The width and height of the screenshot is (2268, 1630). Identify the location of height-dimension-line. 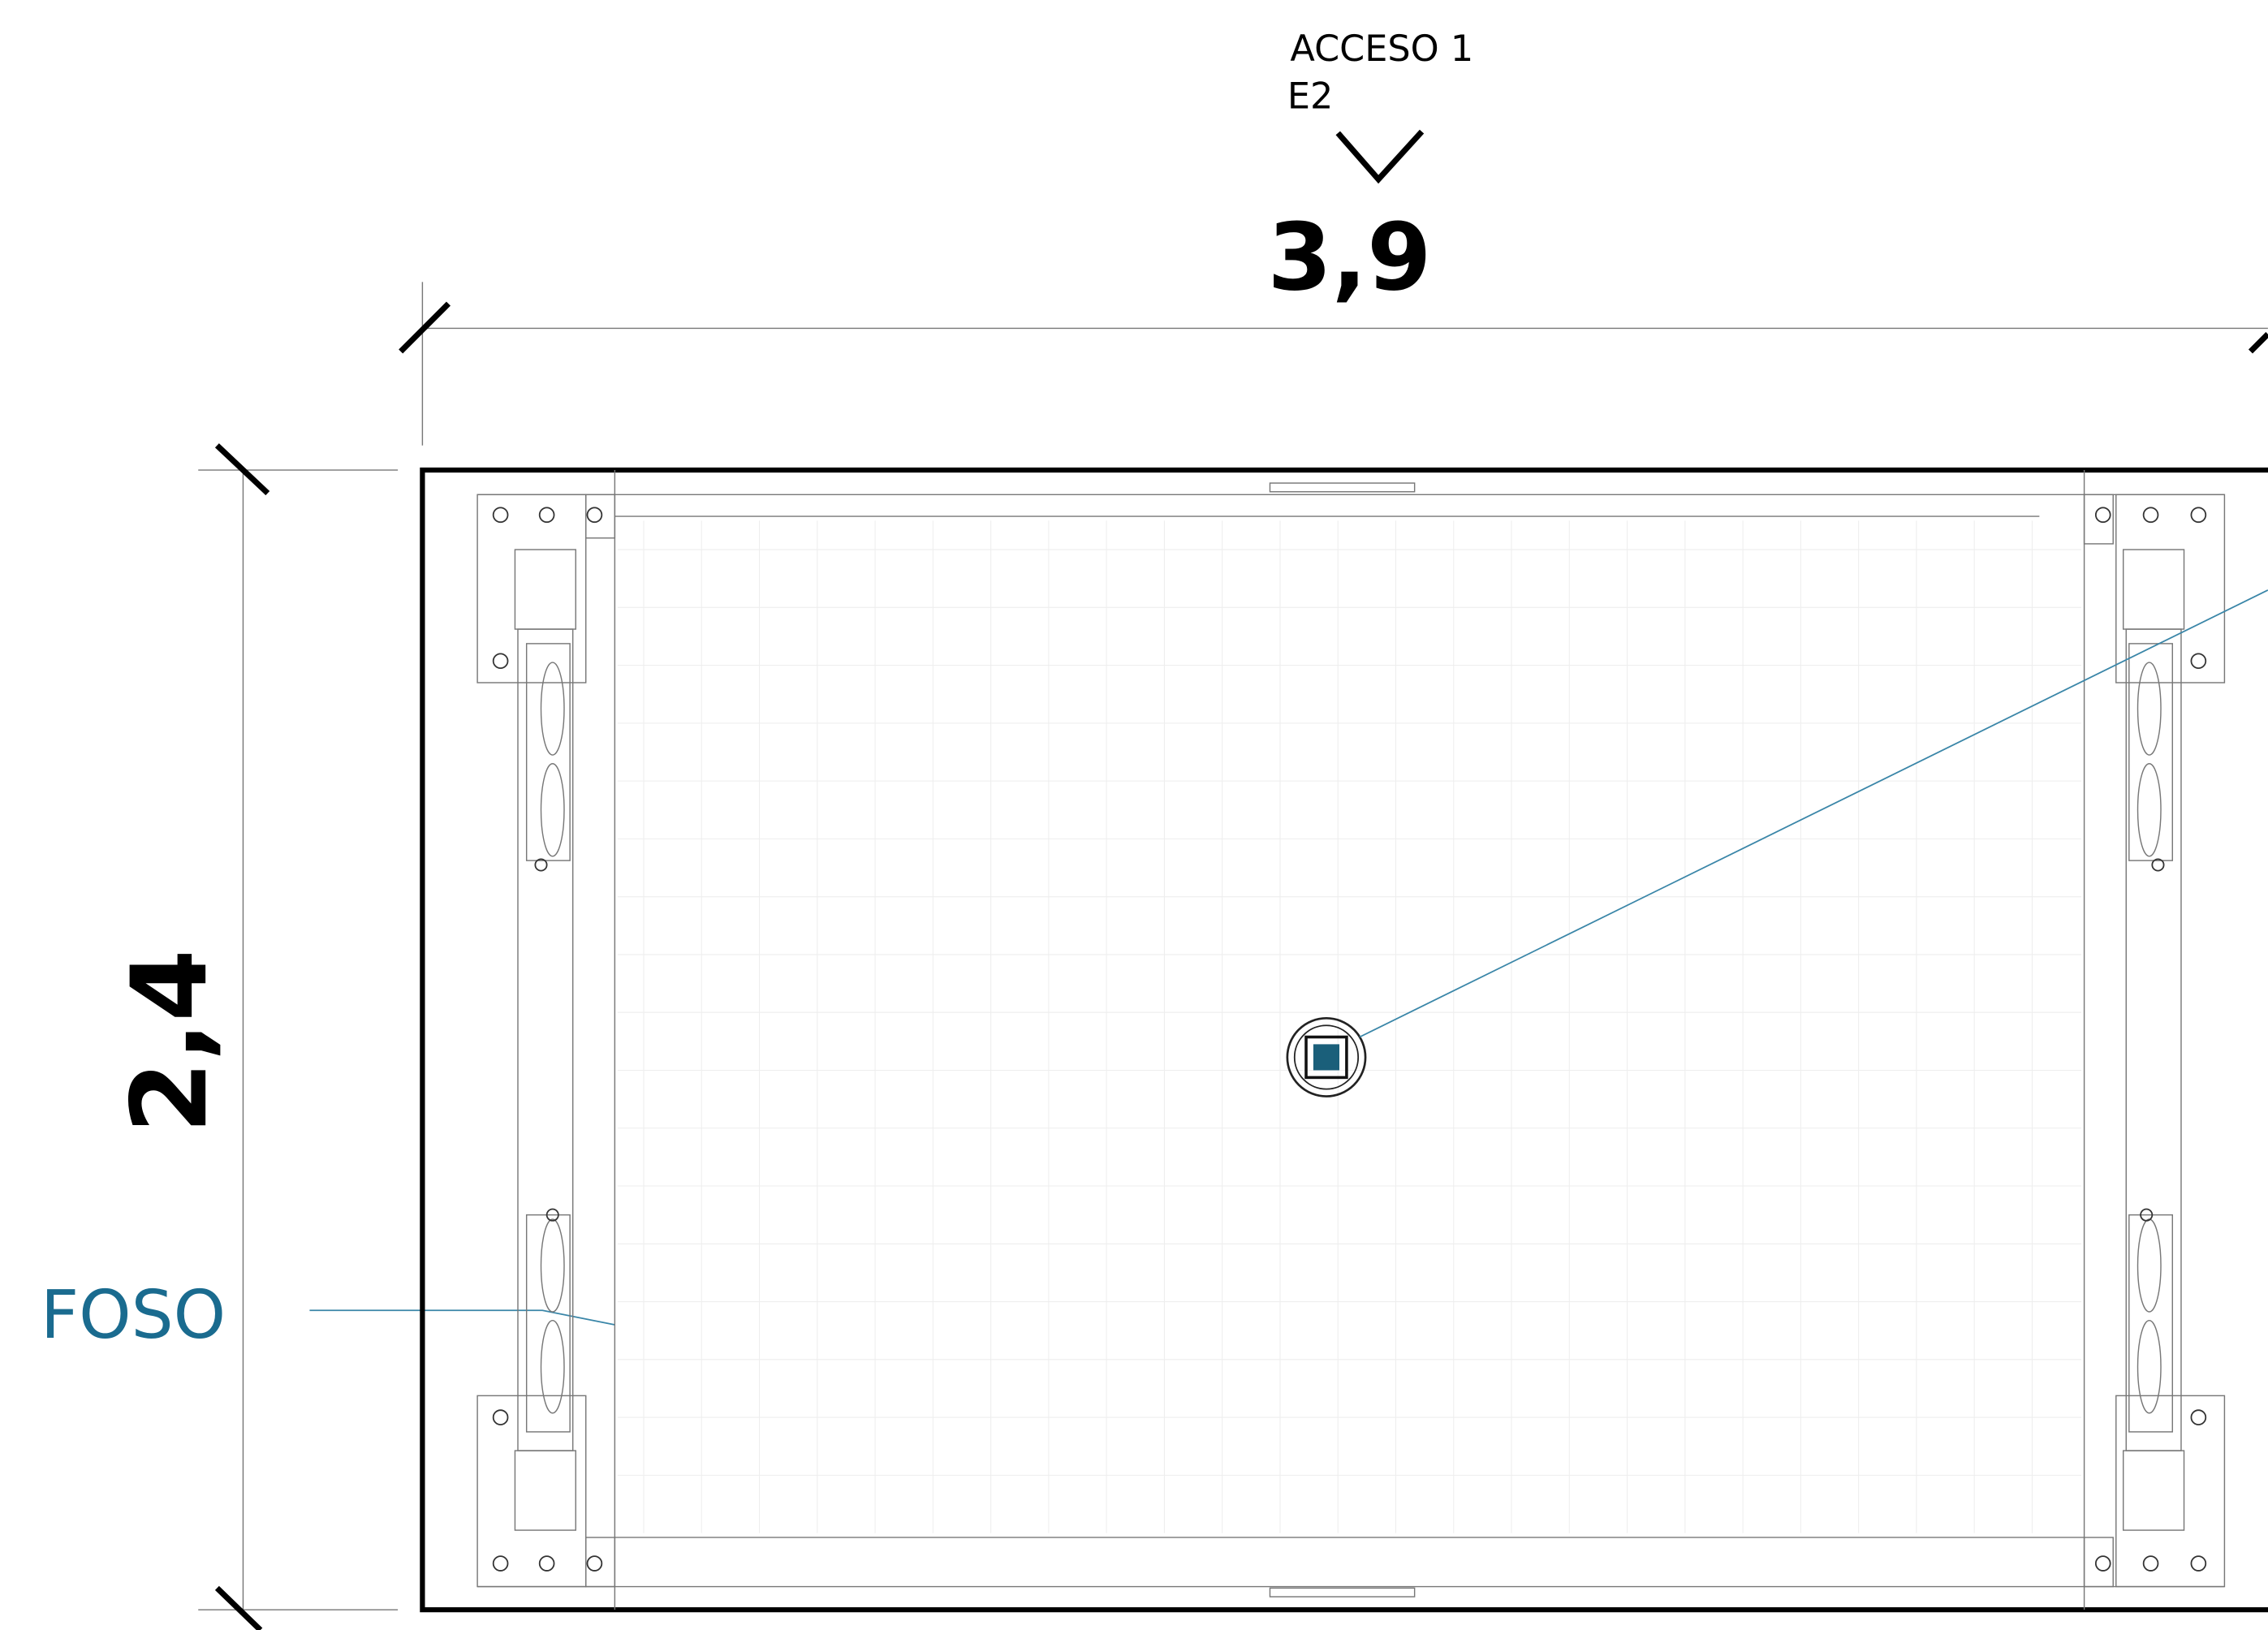
(299, 1036).